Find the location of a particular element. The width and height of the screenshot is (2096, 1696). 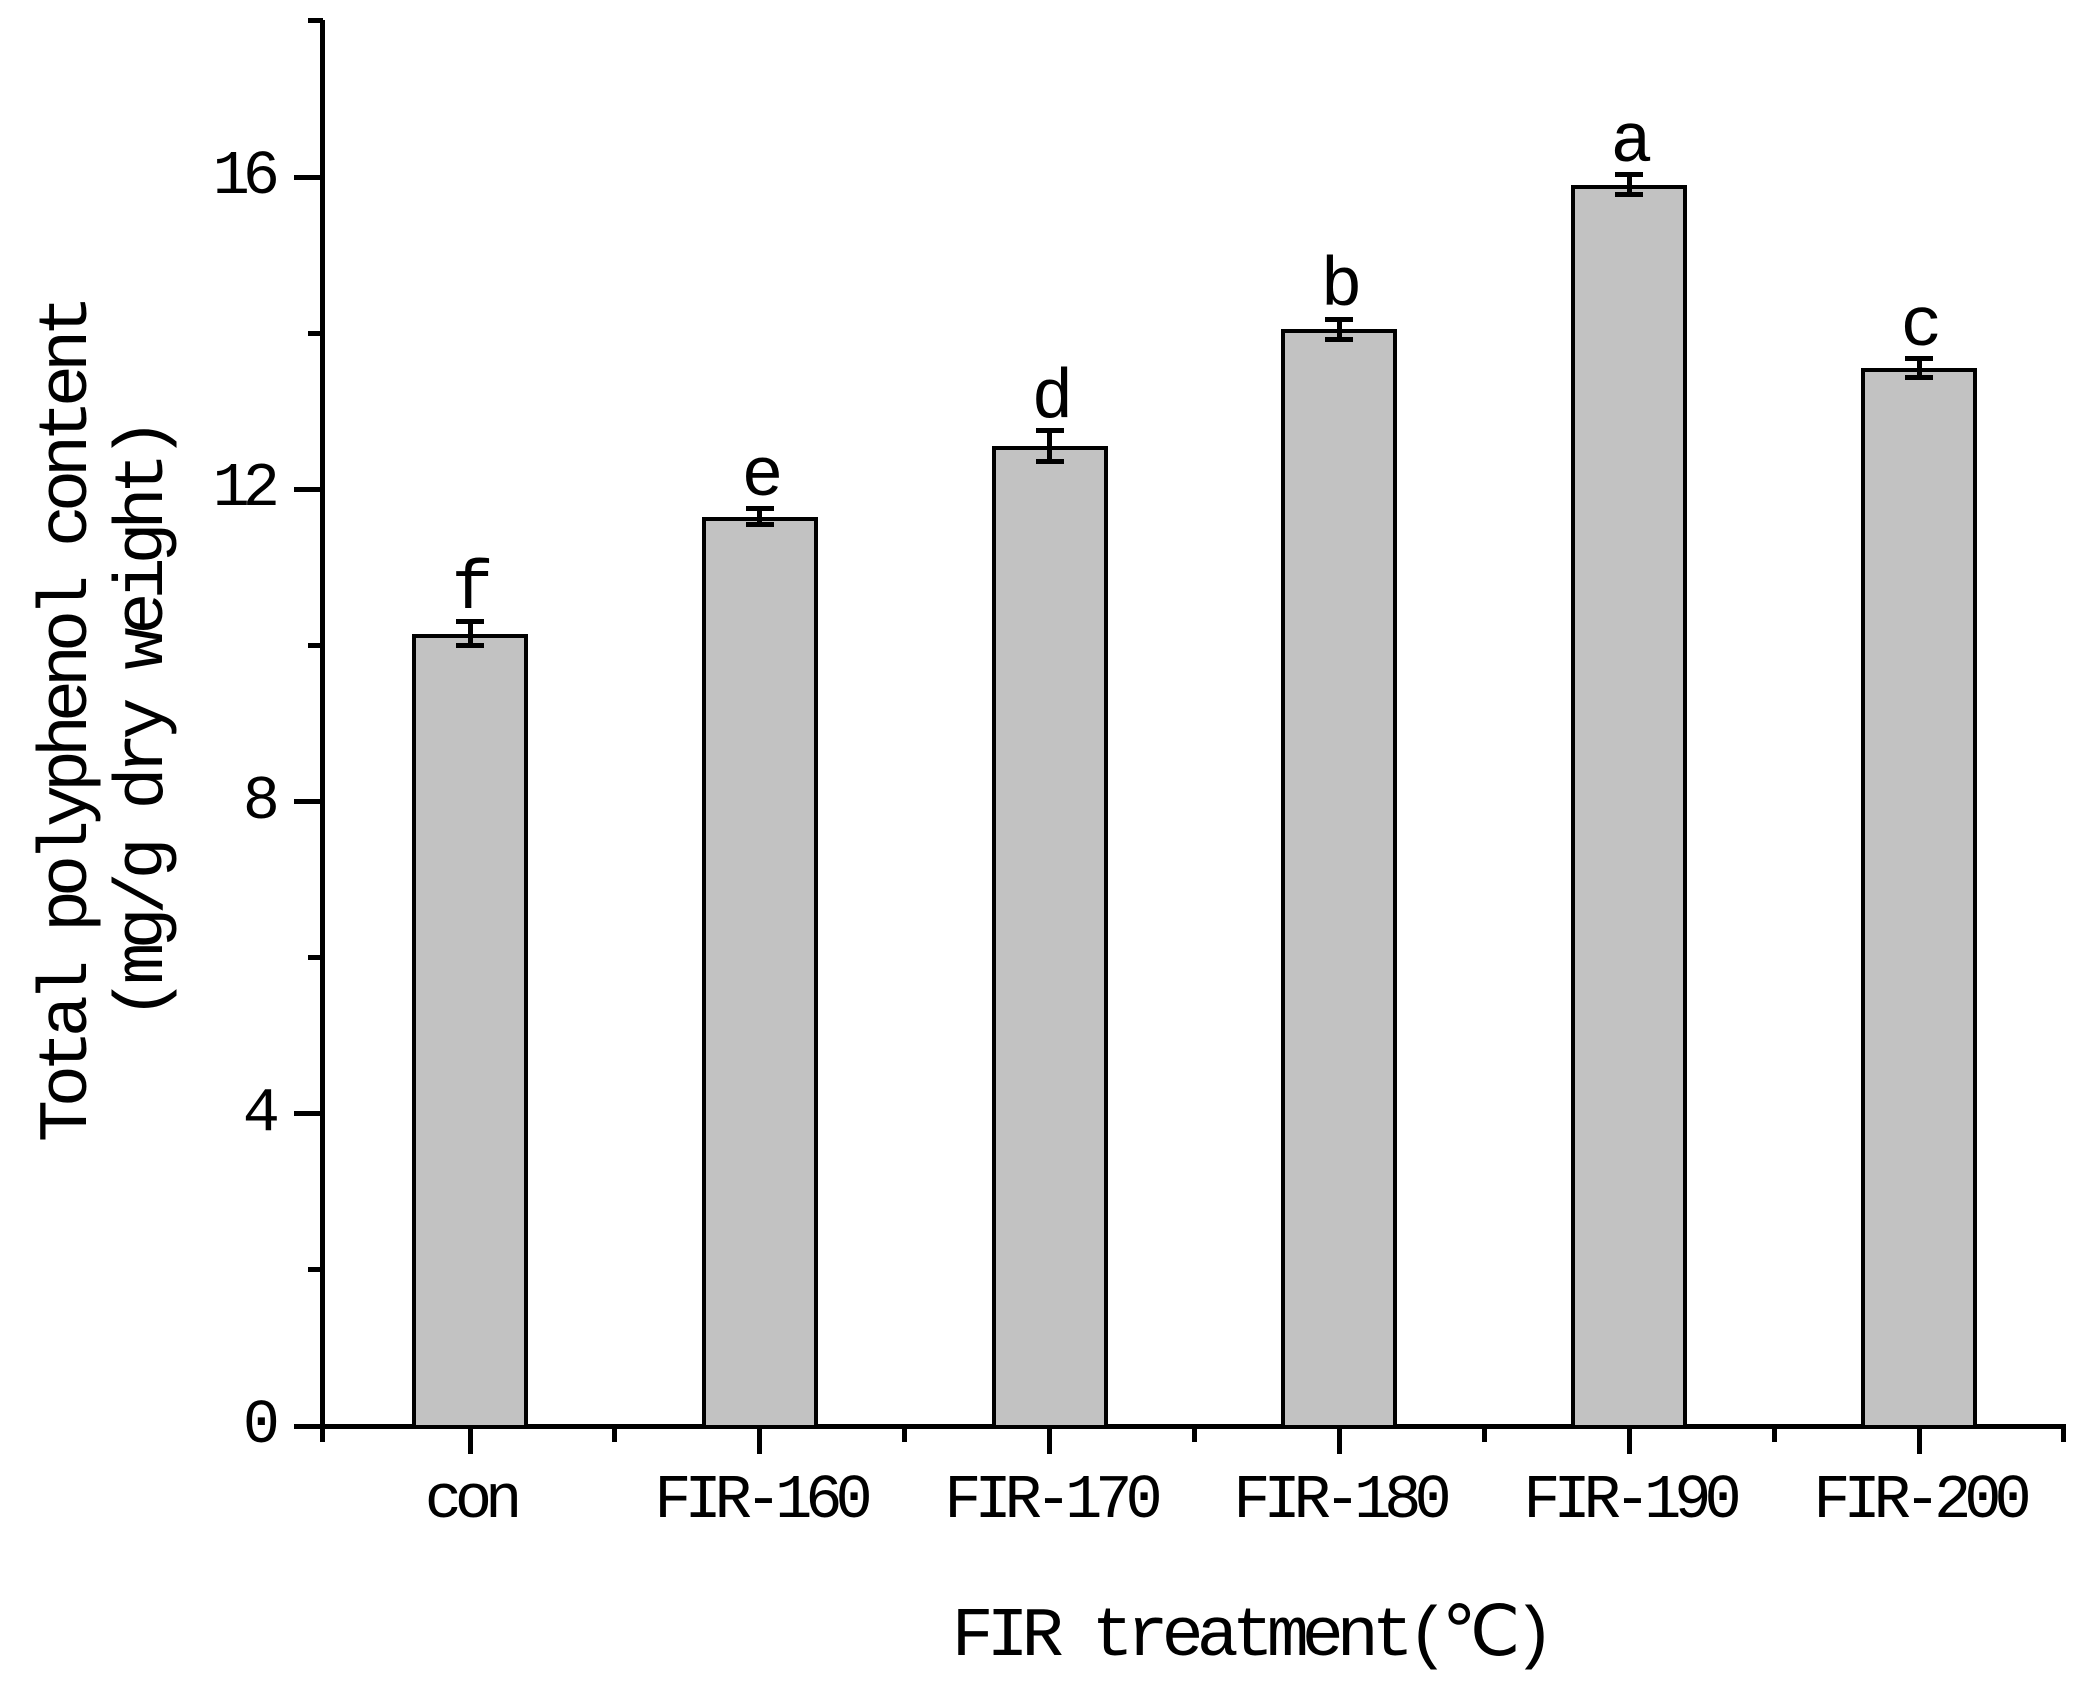

x-axis-right-end-tick is located at coordinates (2063, 1435).